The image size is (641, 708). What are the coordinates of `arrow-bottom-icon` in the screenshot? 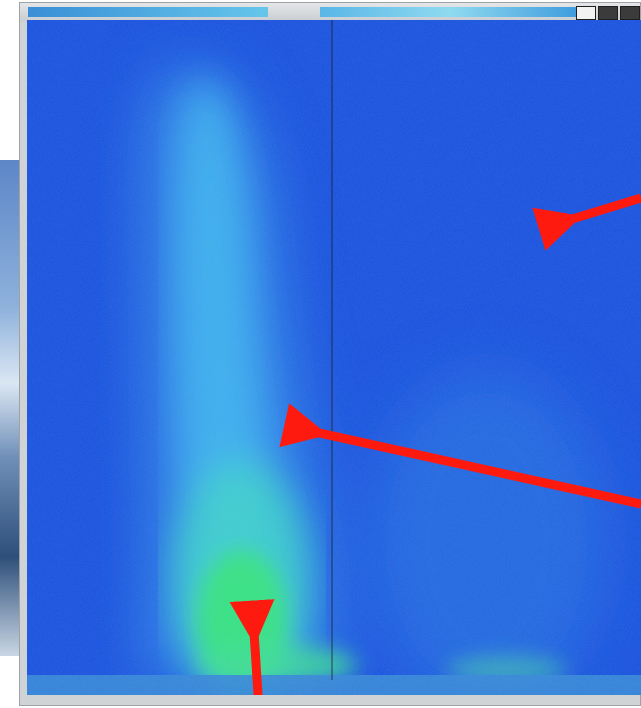 It's located at (252, 647).